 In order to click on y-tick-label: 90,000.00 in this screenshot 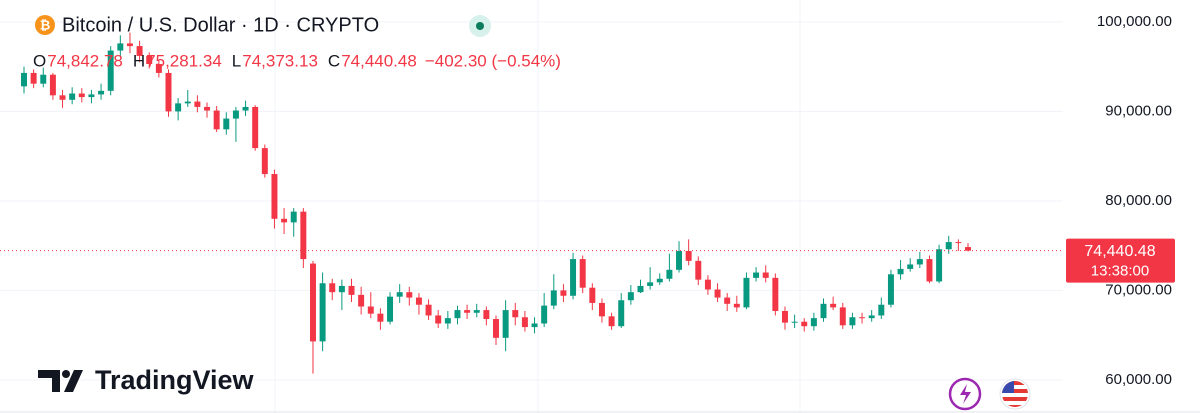, I will do `click(1138, 110)`.